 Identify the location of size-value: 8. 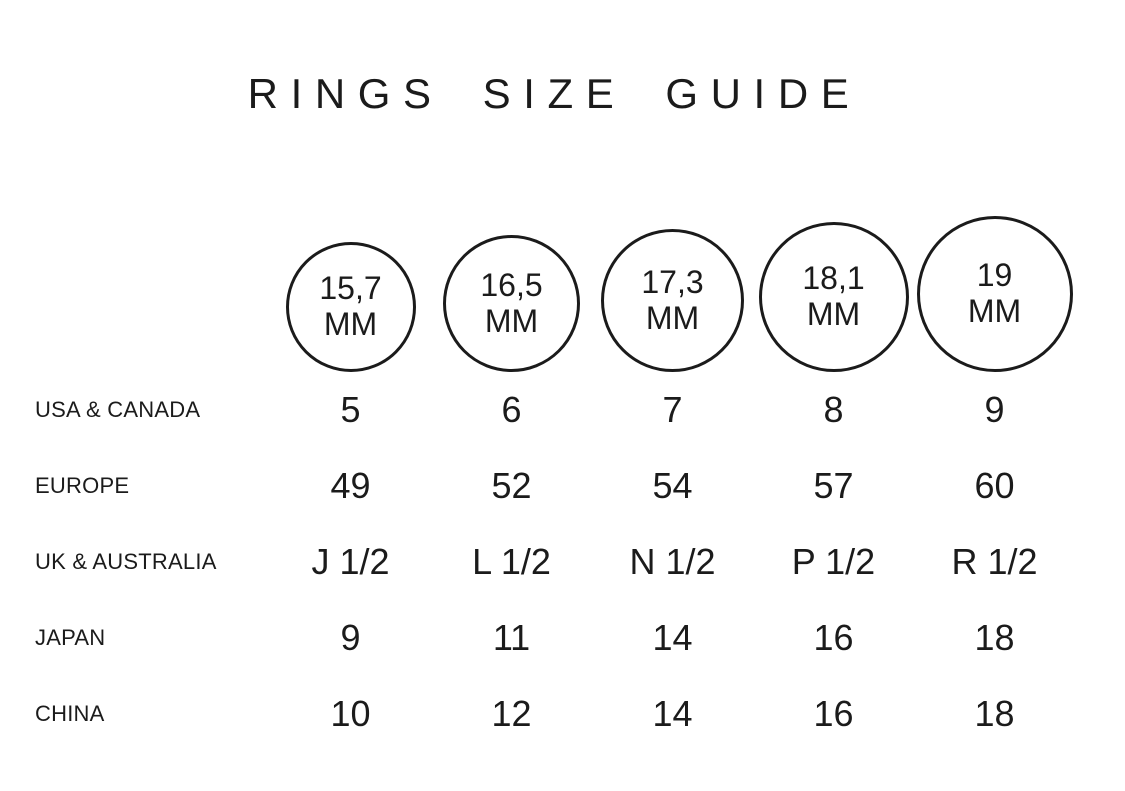
(833, 409).